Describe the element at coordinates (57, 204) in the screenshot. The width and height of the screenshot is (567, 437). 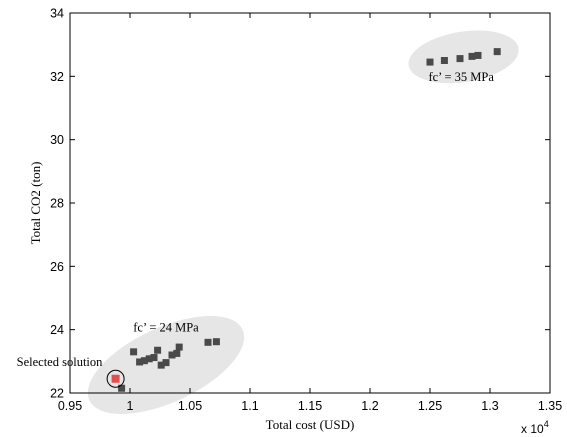
I see `y-tick-label: 28` at that location.